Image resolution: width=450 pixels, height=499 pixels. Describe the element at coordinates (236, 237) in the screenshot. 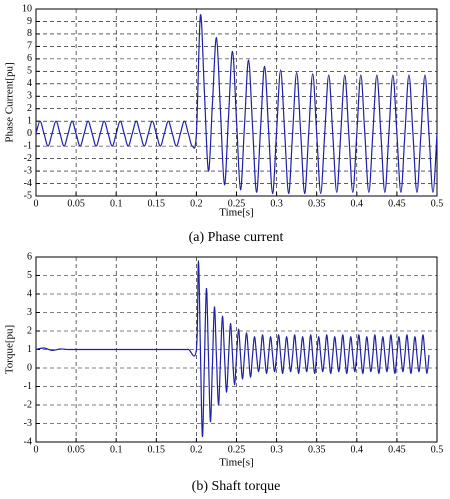

I see `caption: (a) Phase current` at that location.